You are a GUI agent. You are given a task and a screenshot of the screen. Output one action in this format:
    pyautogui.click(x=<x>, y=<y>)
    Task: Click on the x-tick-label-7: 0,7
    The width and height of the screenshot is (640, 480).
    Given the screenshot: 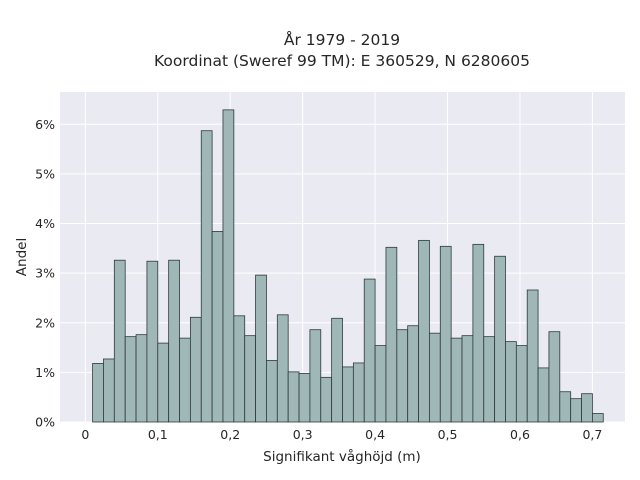 What is the action you would take?
    pyautogui.click(x=592, y=434)
    